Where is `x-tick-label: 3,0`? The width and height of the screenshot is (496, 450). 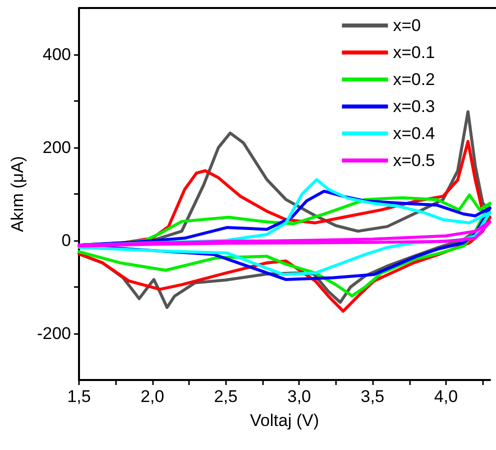 x-tick-label: 3,0 is located at coordinates (299, 396).